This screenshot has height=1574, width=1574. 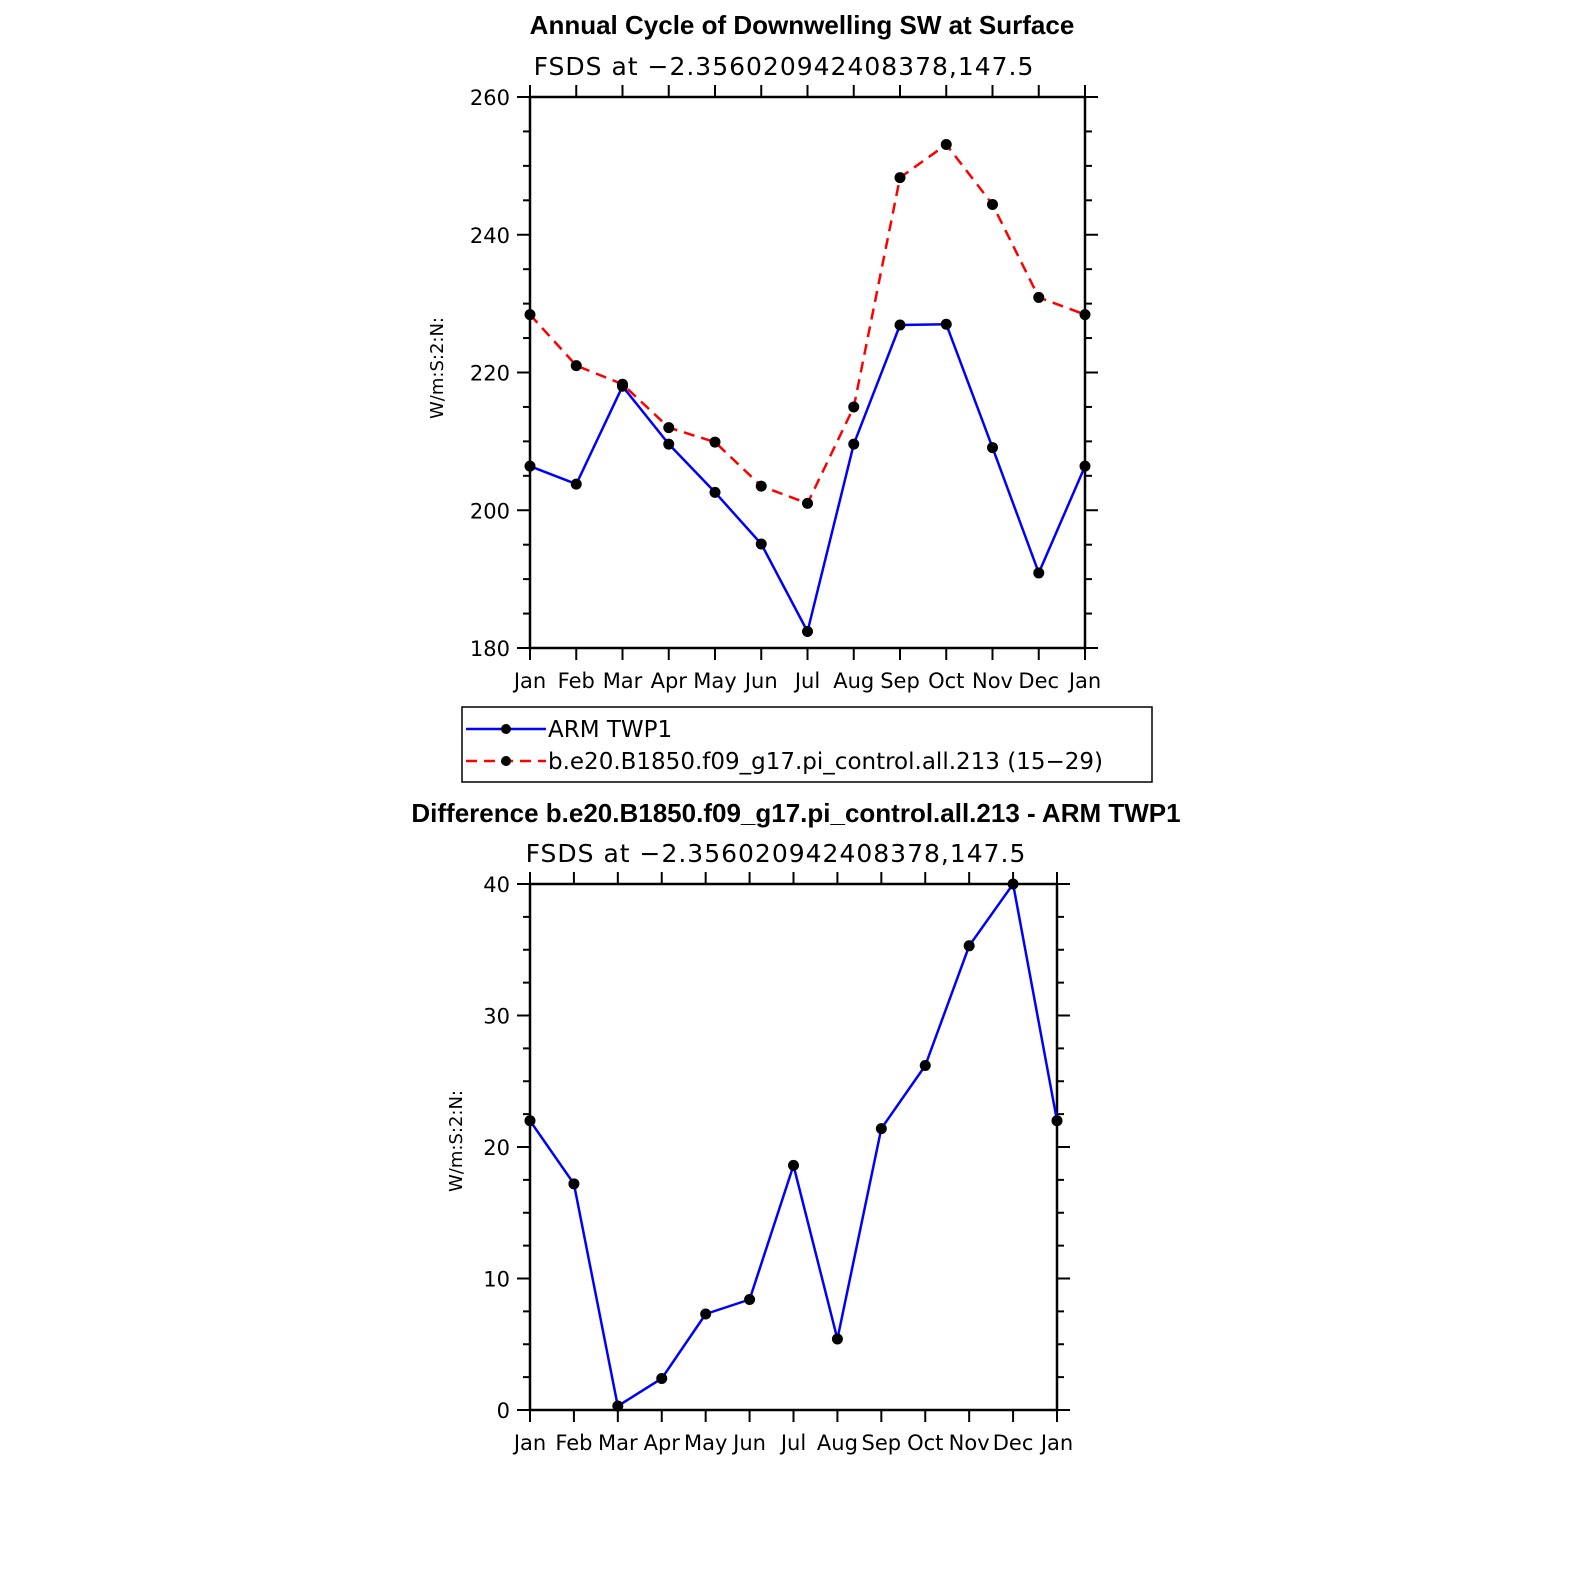 What do you see at coordinates (714, 681) in the screenshot?
I see `chart1-xtick-label: May` at bounding box center [714, 681].